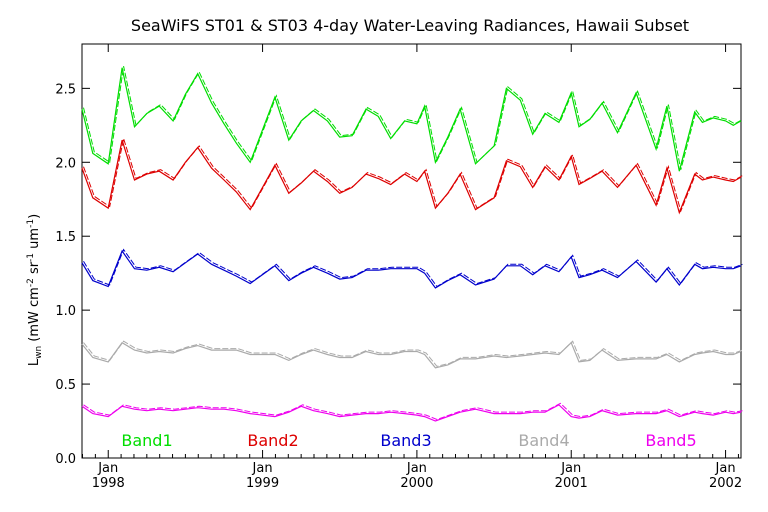 The width and height of the screenshot is (768, 512). Describe the element at coordinates (65, 385) in the screenshot. I see `y-tick-label: 0.5` at that location.